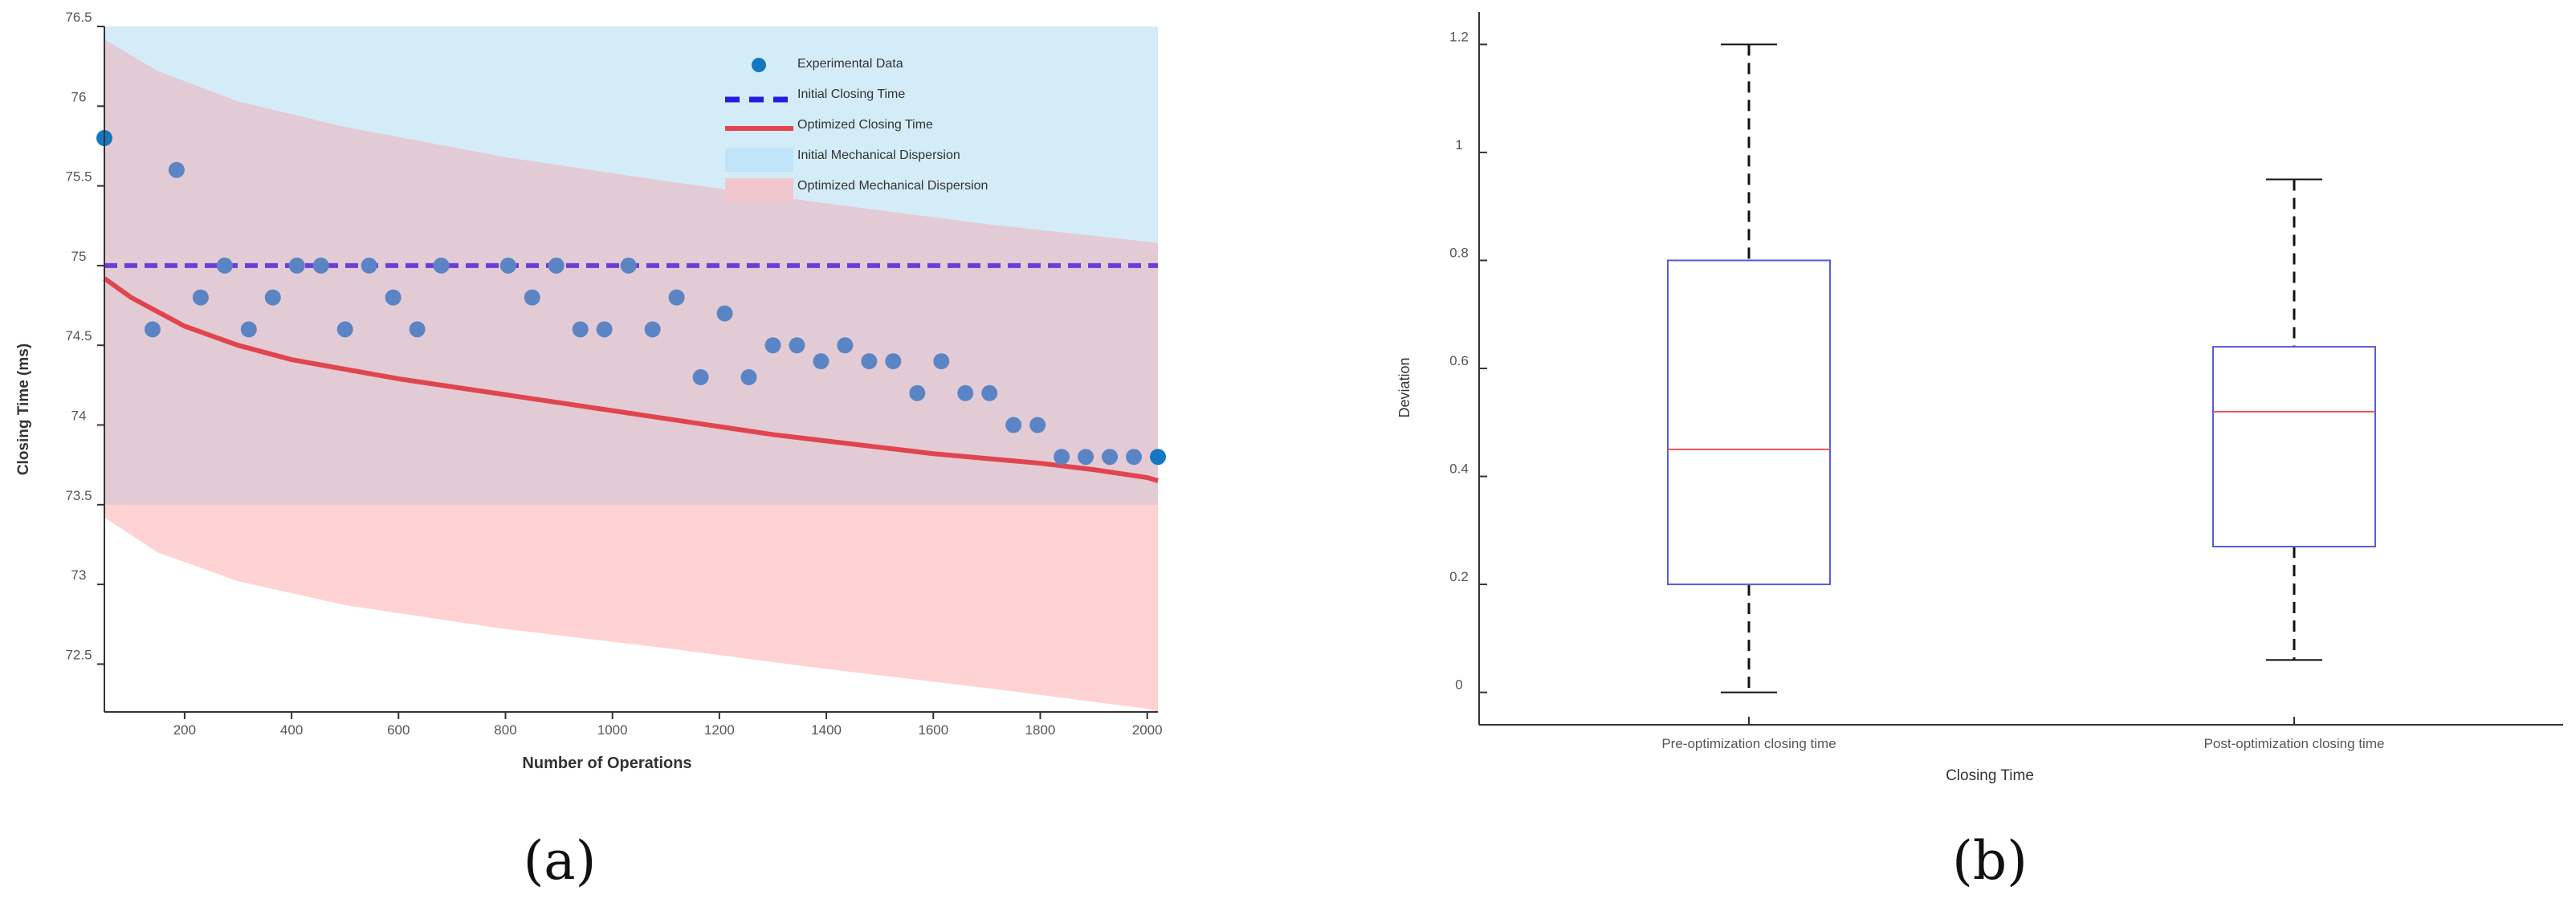  I want to click on y-tick-label: 0.6, so click(1459, 361).